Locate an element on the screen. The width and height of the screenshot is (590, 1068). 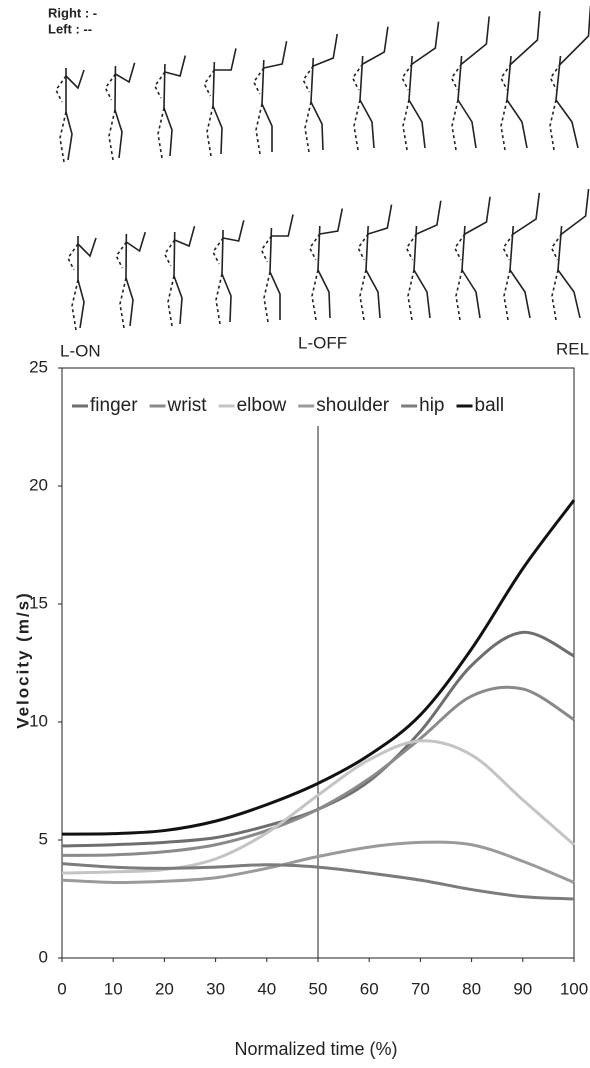
y-tick-label: 25 is located at coordinates (38, 366).